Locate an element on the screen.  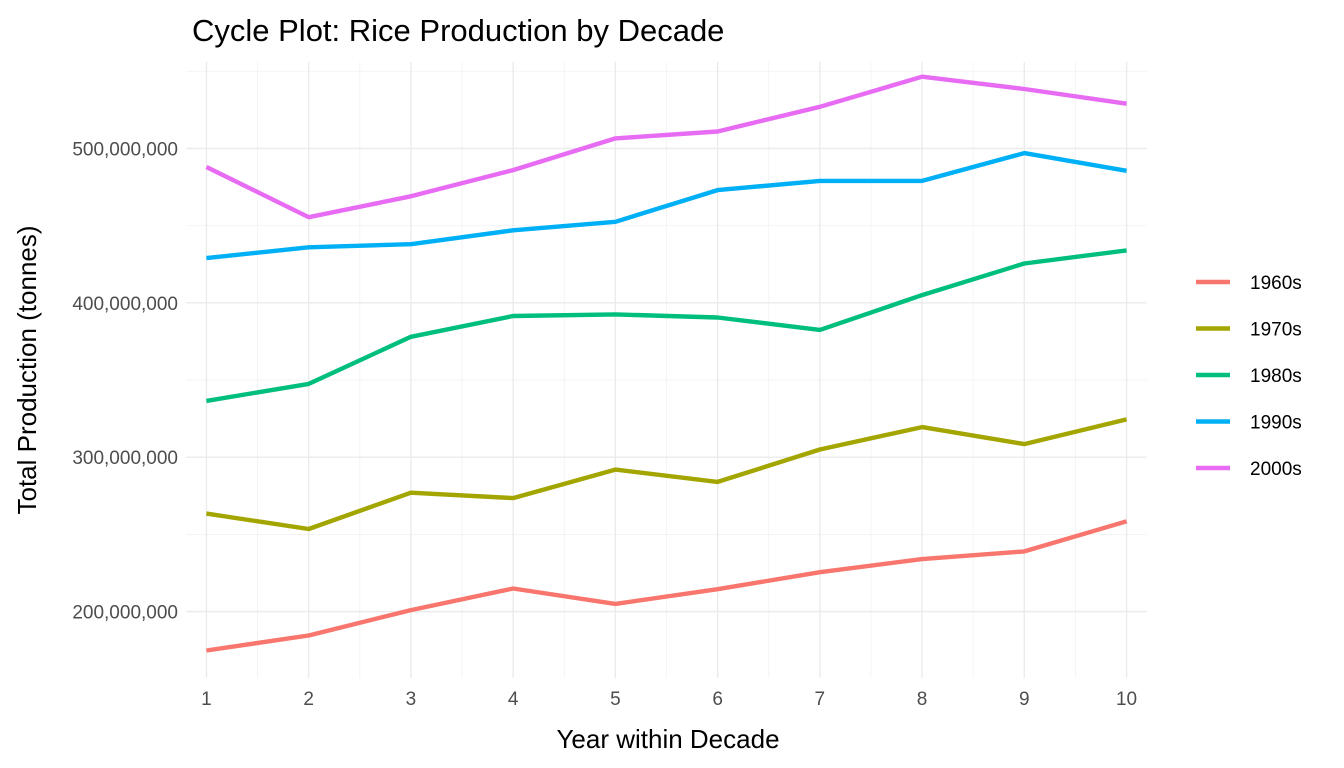
y-tick-label: 500,000,000 is located at coordinates (125, 149).